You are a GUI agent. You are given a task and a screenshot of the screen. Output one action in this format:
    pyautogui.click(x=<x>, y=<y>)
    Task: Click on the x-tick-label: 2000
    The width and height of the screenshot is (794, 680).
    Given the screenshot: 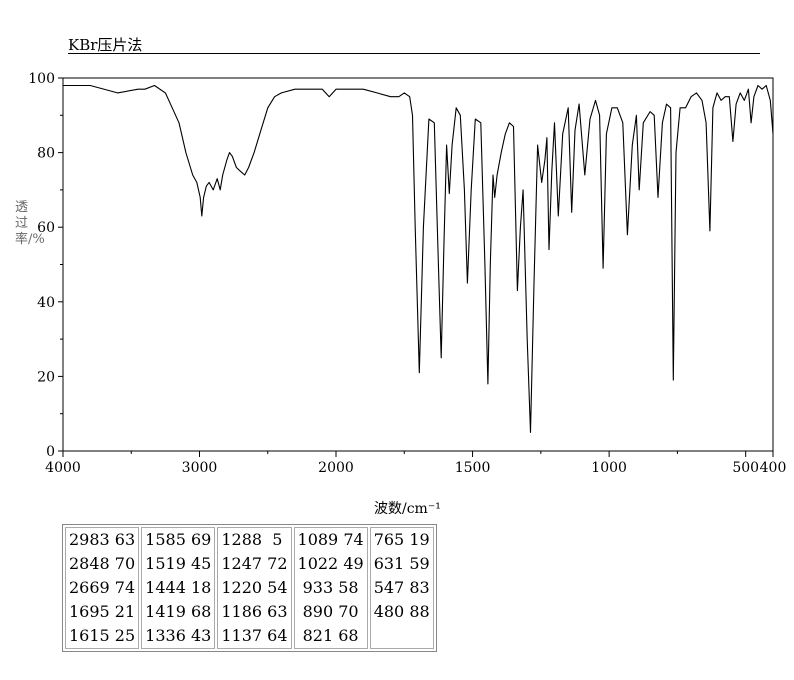 What is the action you would take?
    pyautogui.click(x=336, y=468)
    